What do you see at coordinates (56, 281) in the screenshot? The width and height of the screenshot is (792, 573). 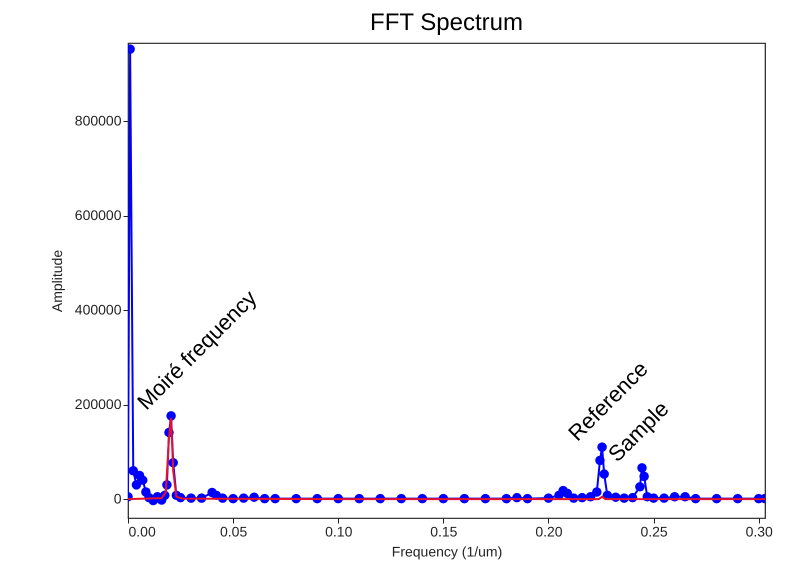 I see `y-axis-title: Amplitude` at bounding box center [56, 281].